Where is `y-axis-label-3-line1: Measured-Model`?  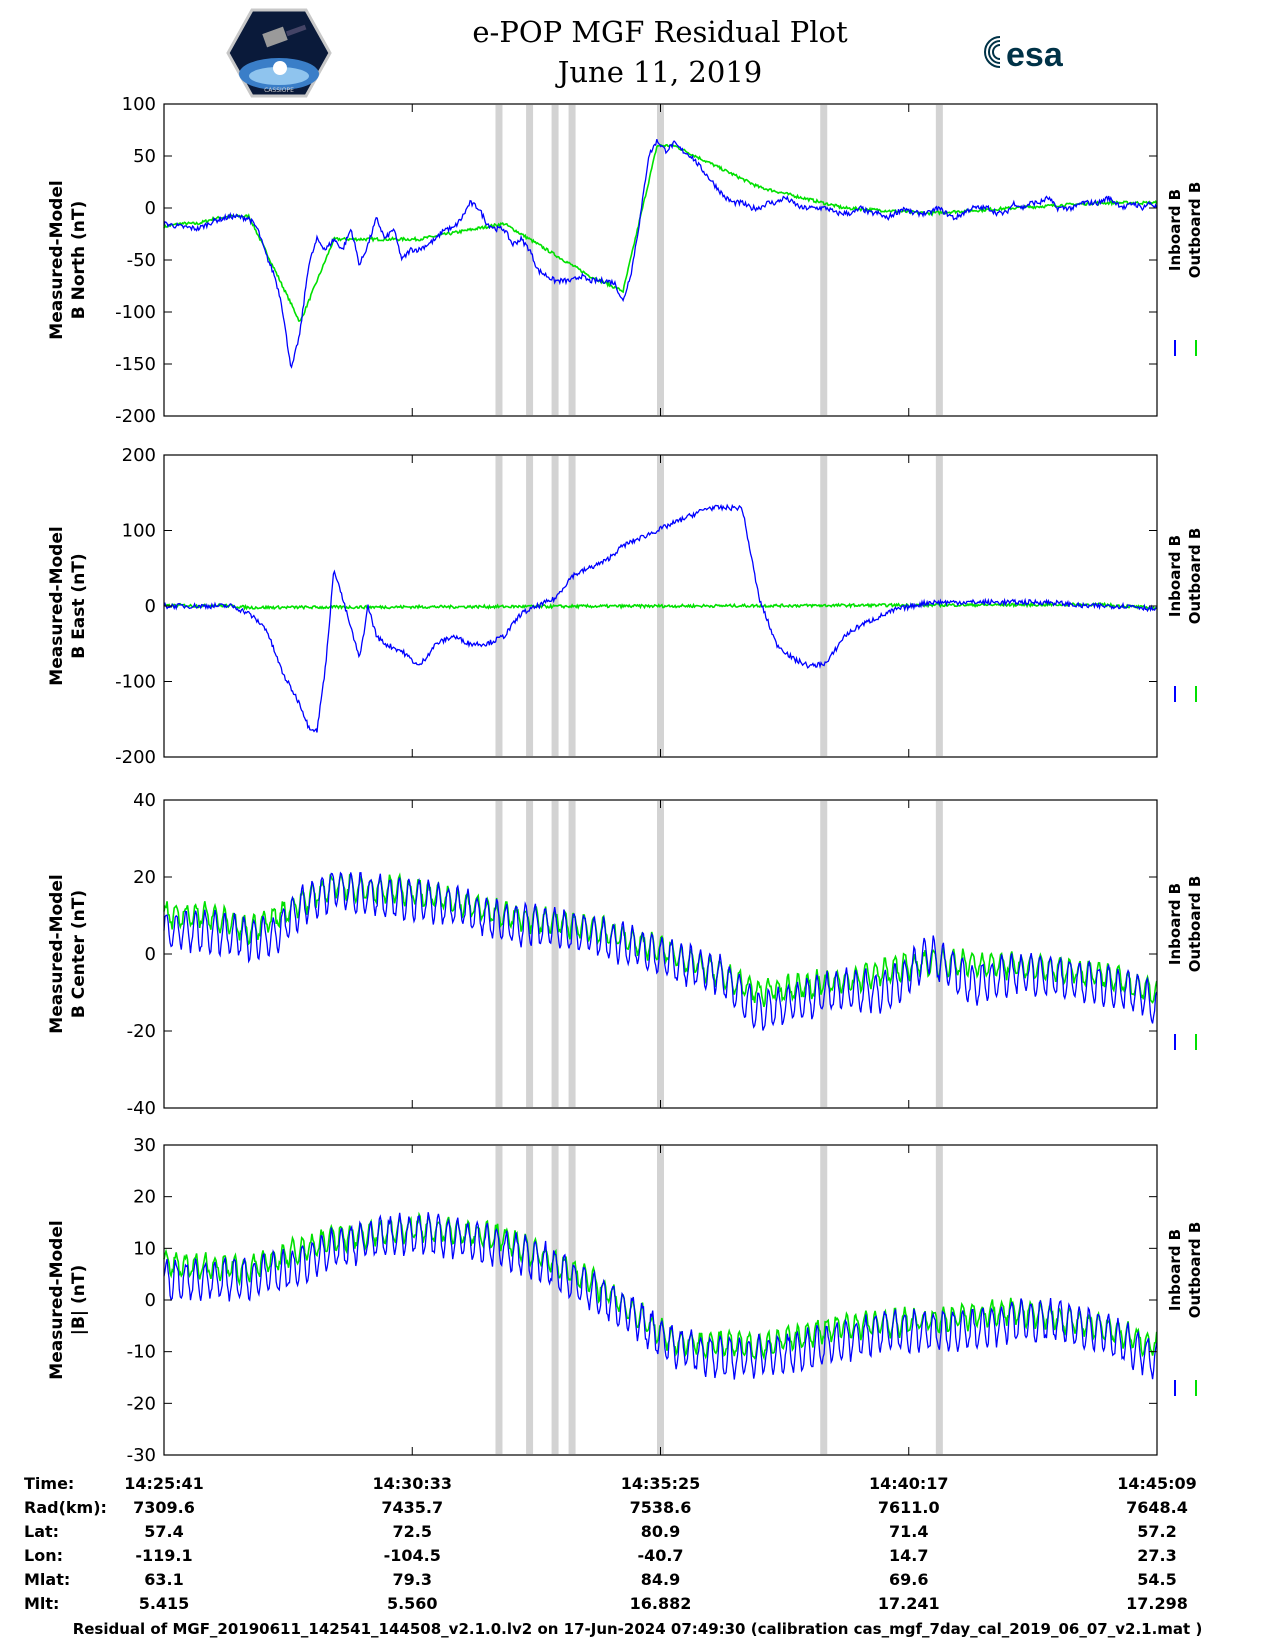 y-axis-label-3-line1: Measured-Model is located at coordinates (57, 1299).